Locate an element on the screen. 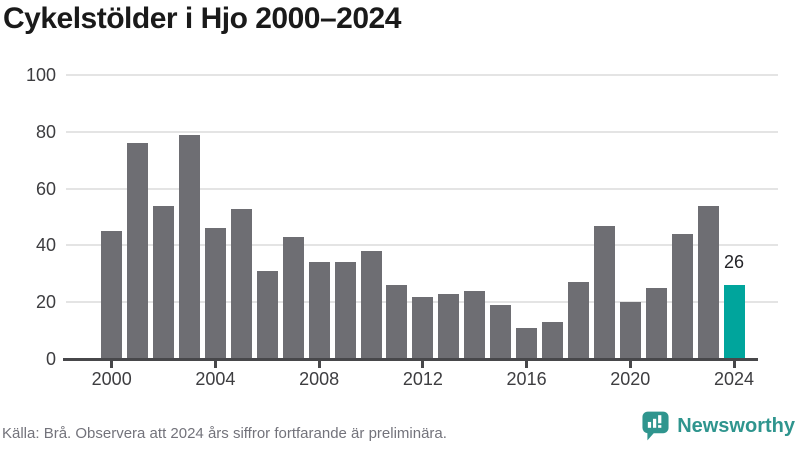 Image resolution: width=800 pixels, height=450 pixels. bar-2008 is located at coordinates (319, 310).